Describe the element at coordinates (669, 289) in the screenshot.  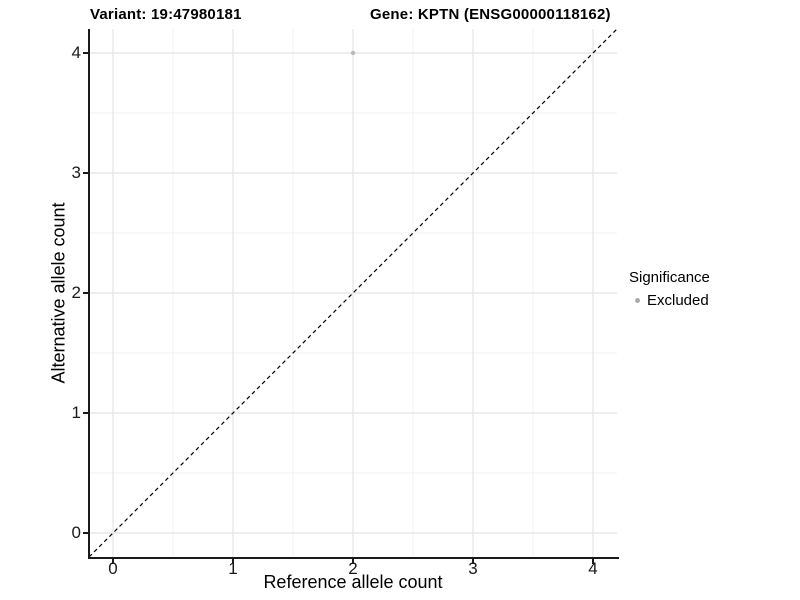
I see `legend: Significance Excluded` at that location.